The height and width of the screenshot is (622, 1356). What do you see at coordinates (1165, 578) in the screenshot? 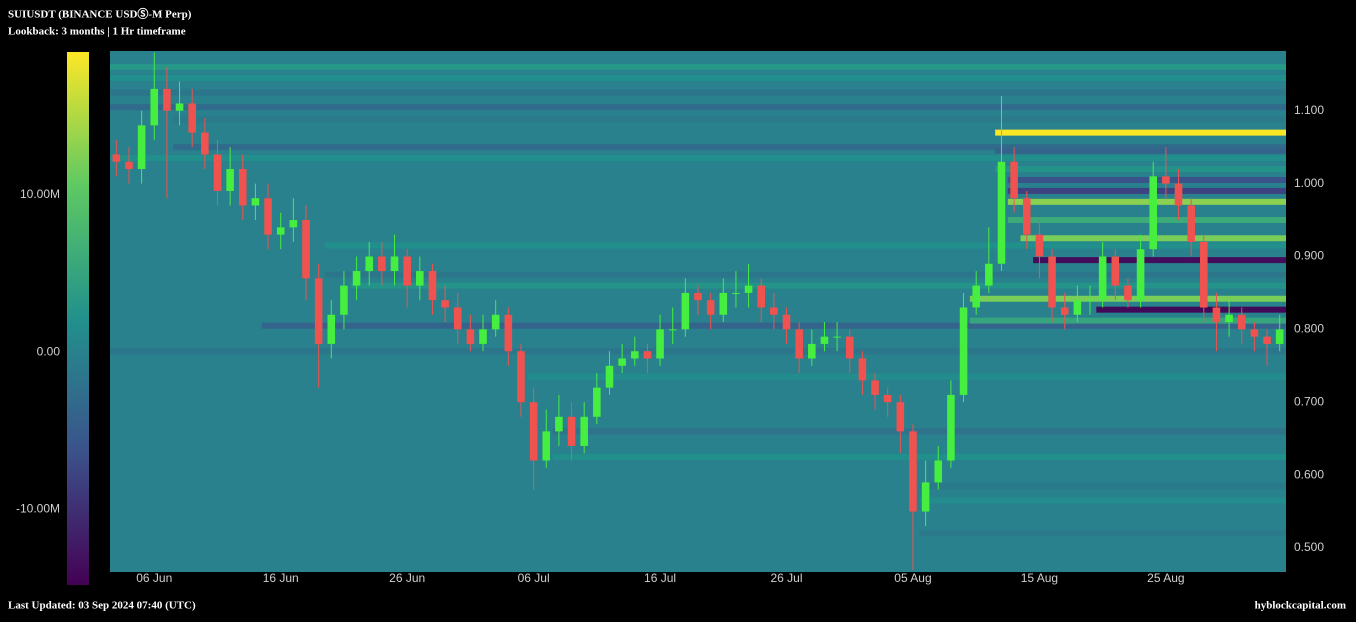
I see `x-tick-label: 25 Aug` at bounding box center [1165, 578].